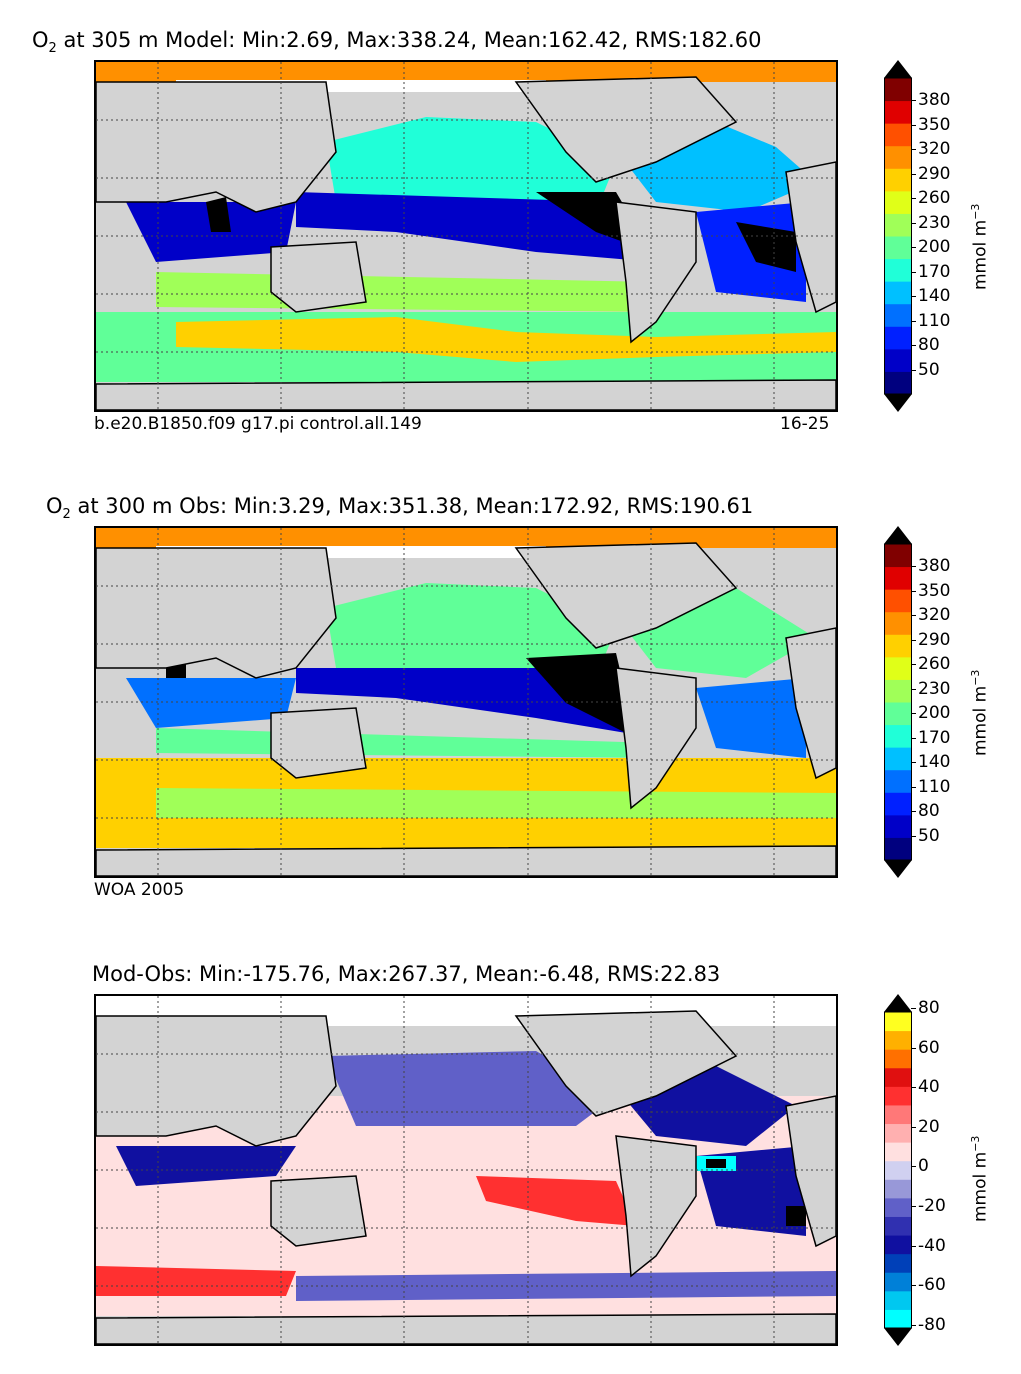 The width and height of the screenshot is (1021, 1374). I want to click on colorbar-tick-label: 20, so click(925, 1126).